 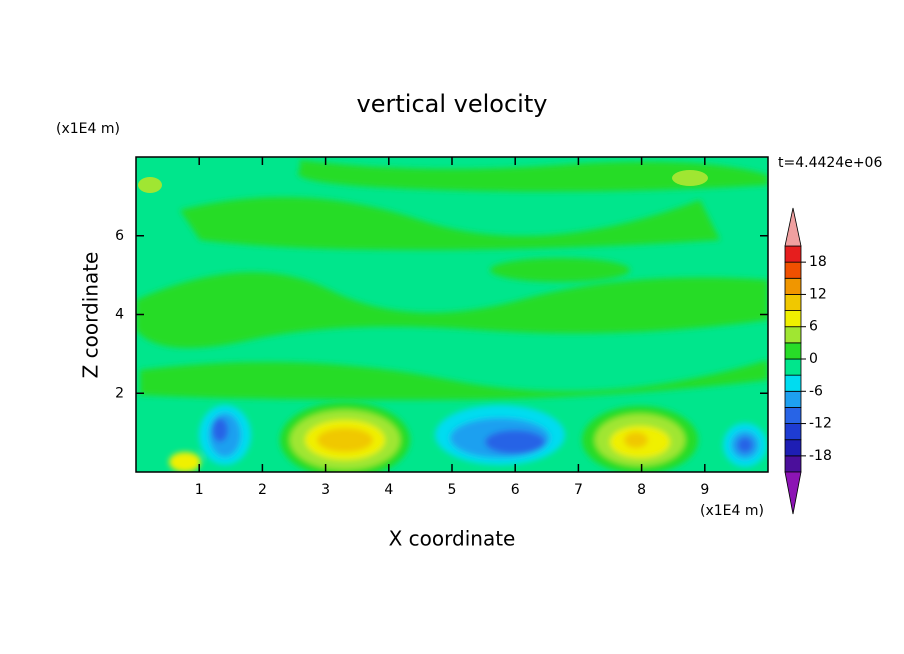 What do you see at coordinates (704, 490) in the screenshot?
I see `x-tick-label: 9` at bounding box center [704, 490].